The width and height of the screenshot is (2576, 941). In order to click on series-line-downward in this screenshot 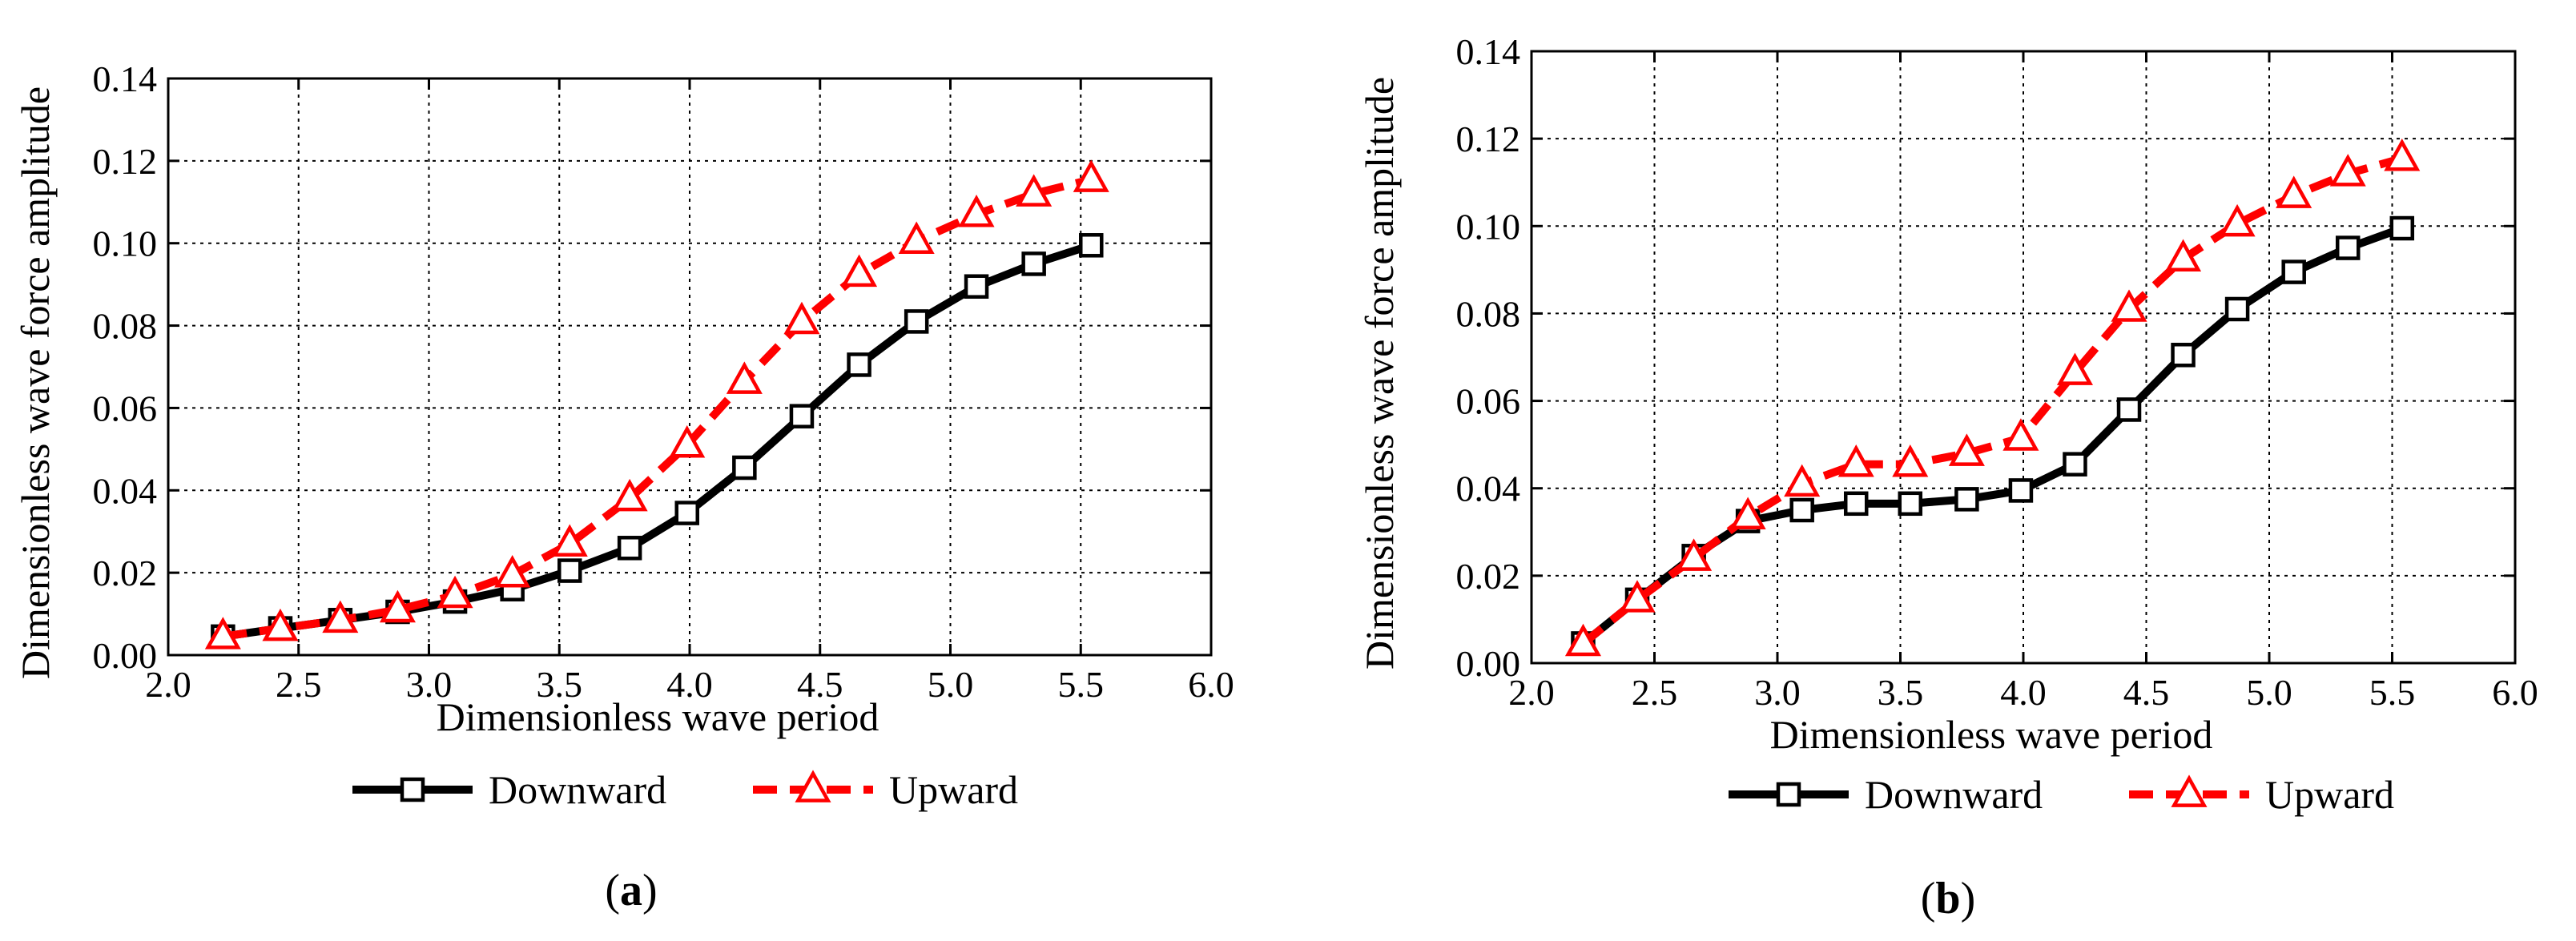, I will do `click(1992, 435)`.